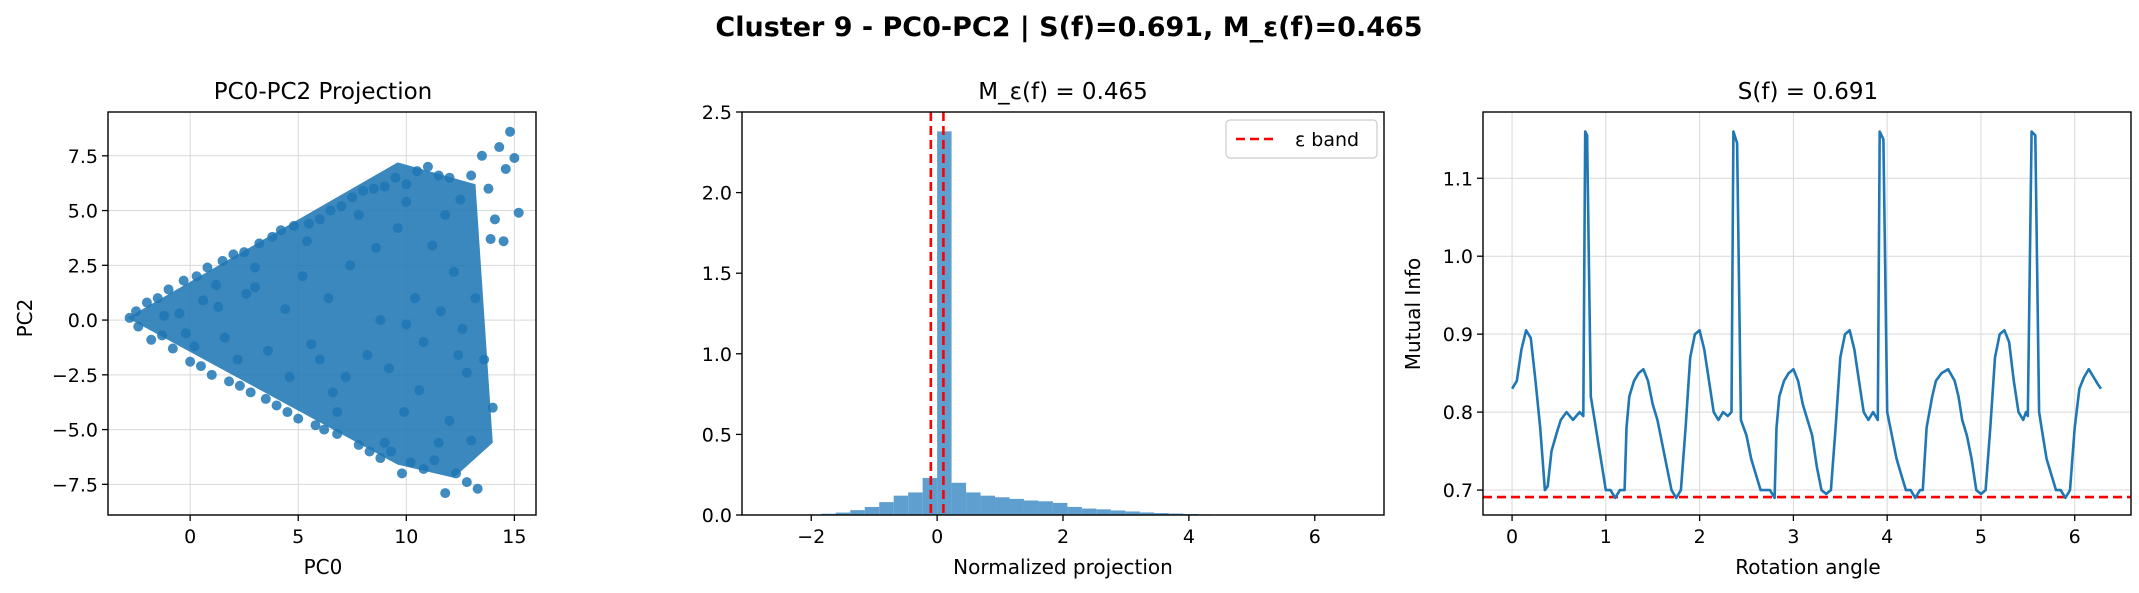 This screenshot has width=2139, height=593. I want to click on histogram-xtick-label: 2, so click(1063, 537).